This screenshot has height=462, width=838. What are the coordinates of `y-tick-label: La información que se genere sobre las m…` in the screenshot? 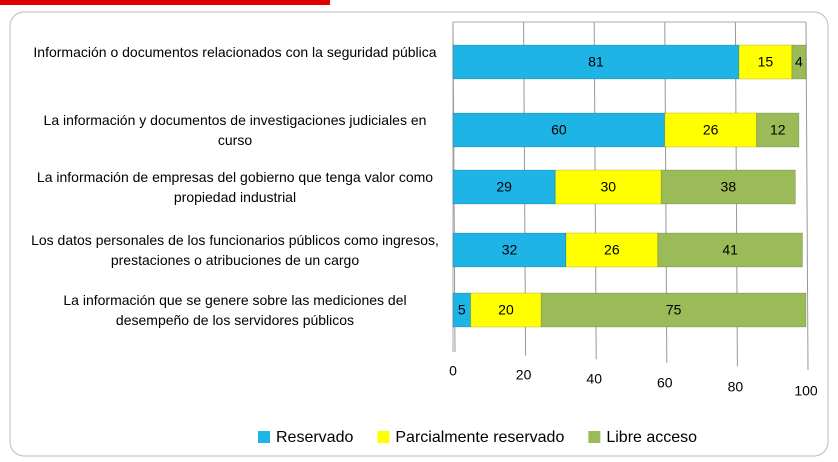 It's located at (235, 310).